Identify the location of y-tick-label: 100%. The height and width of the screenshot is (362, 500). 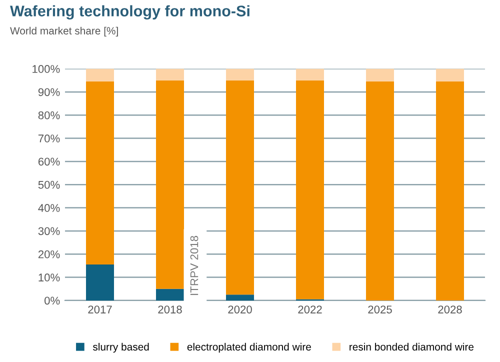
(46, 69).